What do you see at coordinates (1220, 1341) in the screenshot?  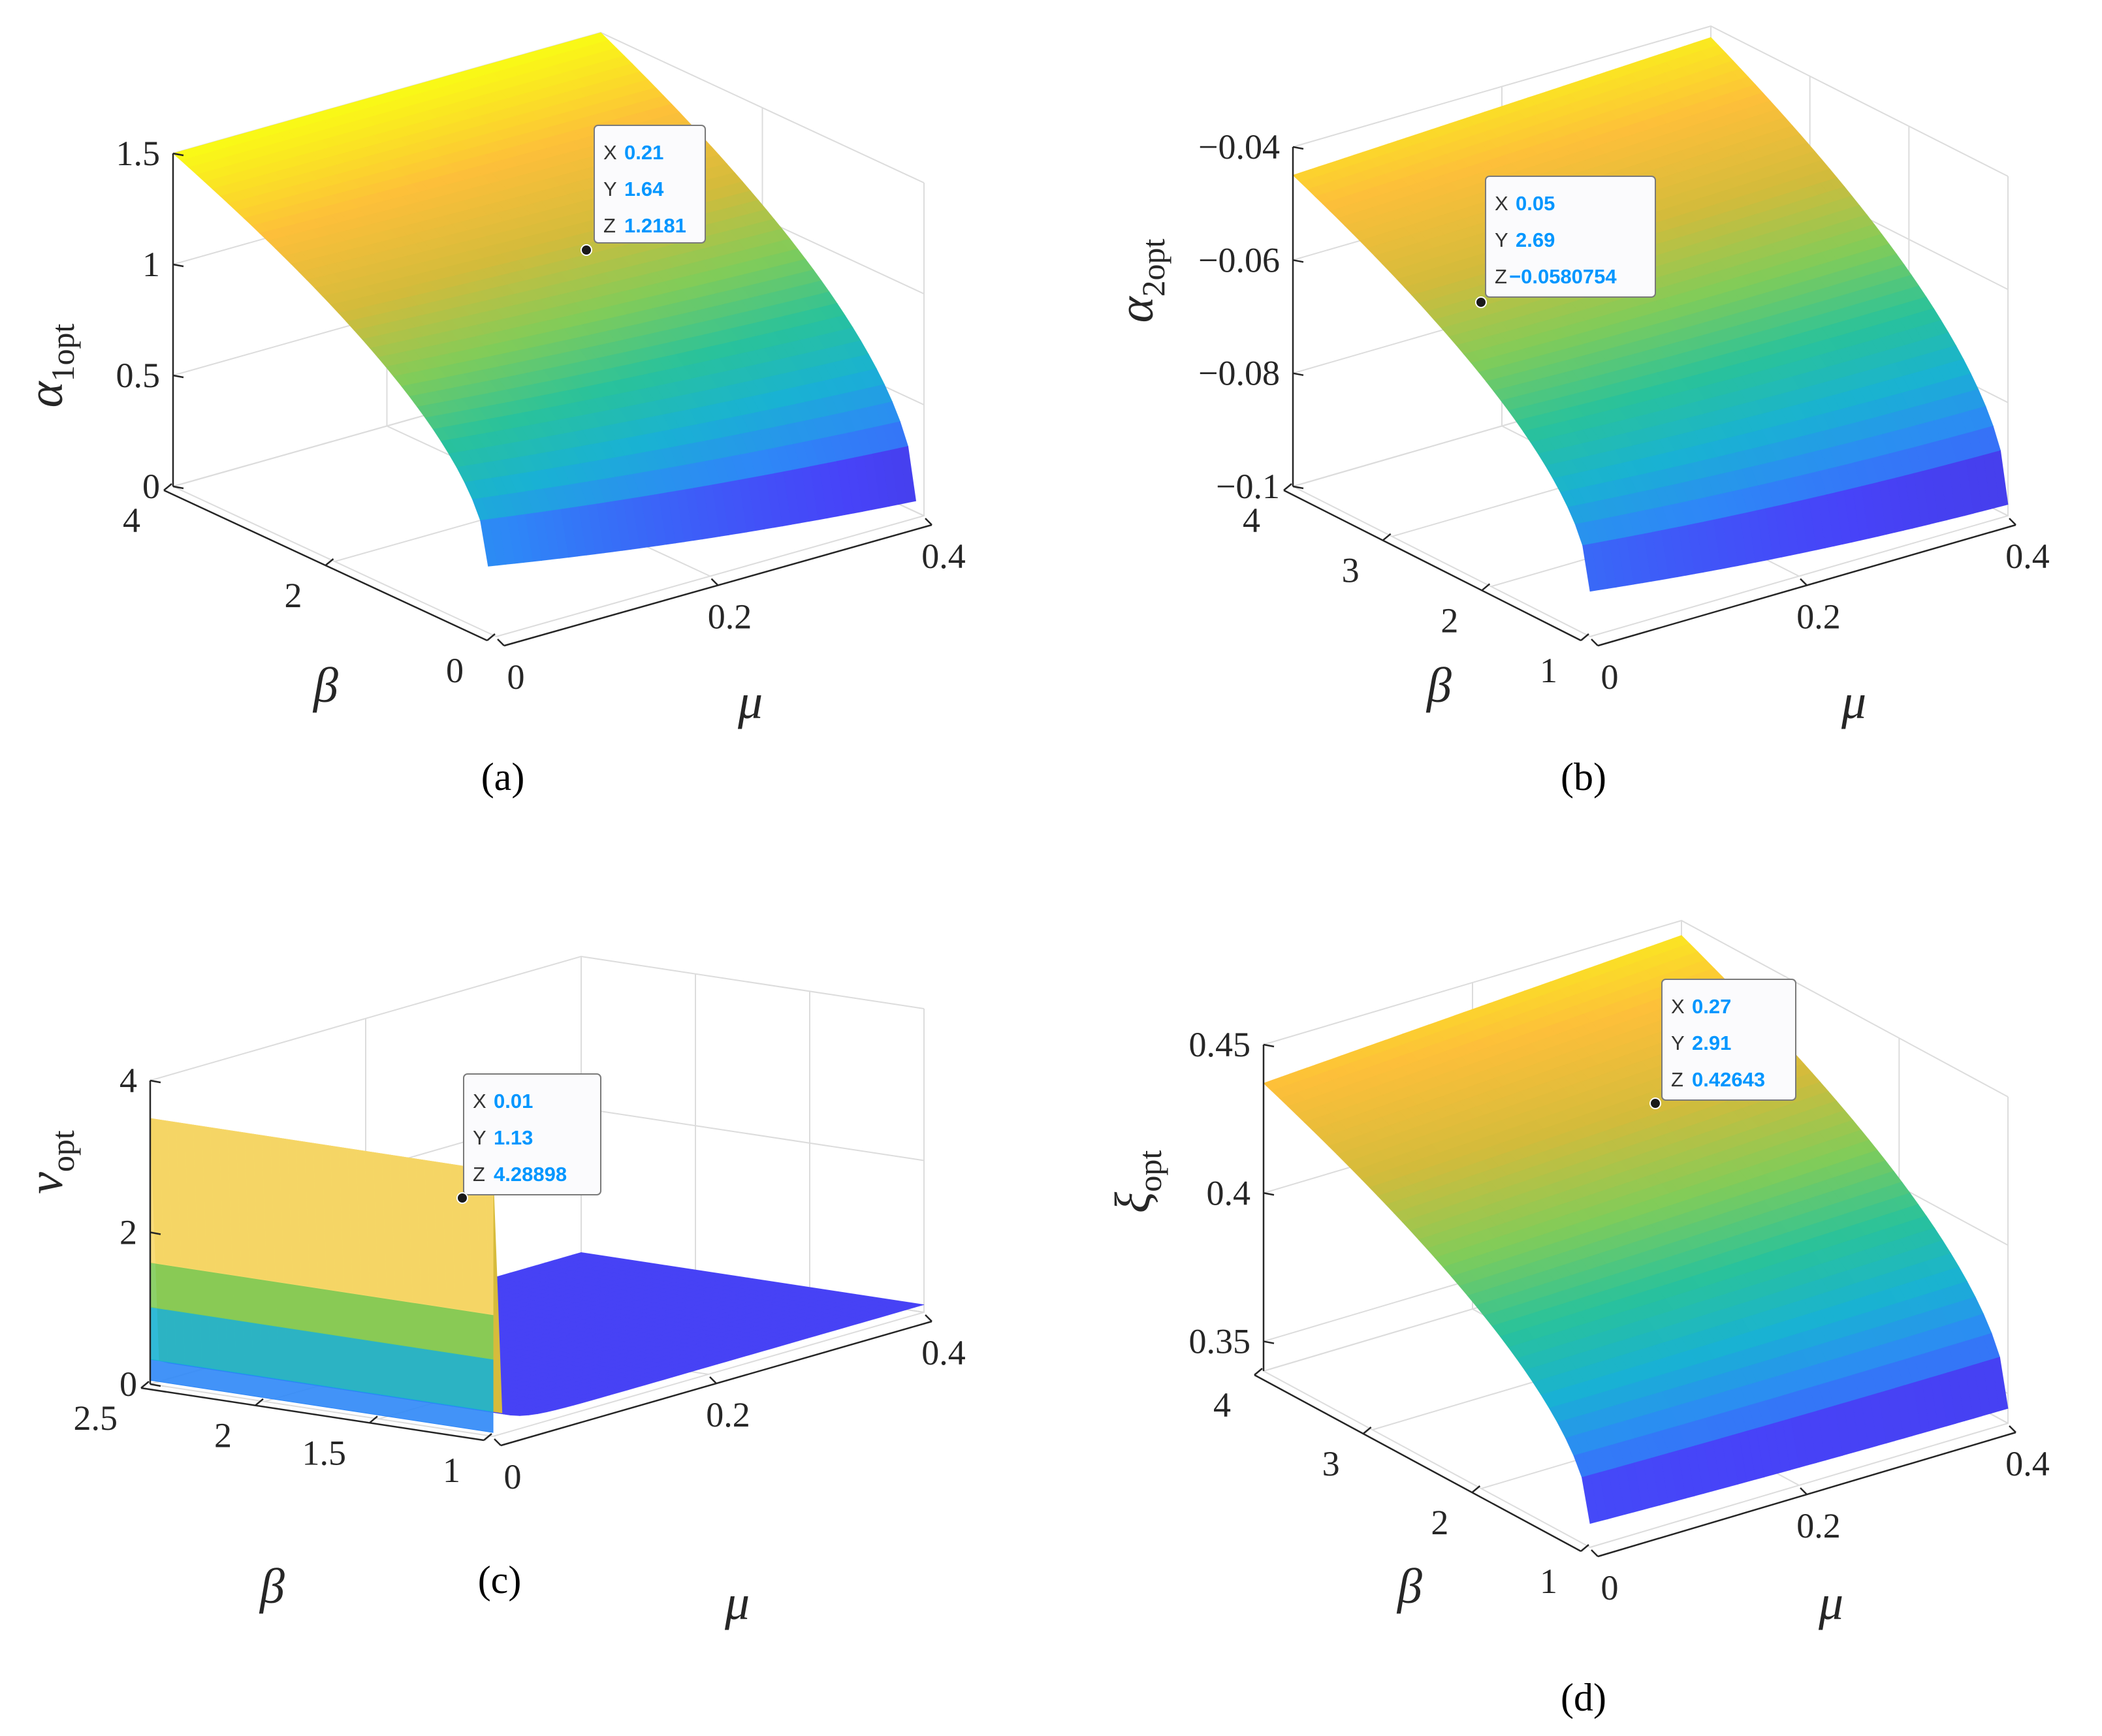 I see `z-tick-label: 0.35` at bounding box center [1220, 1341].